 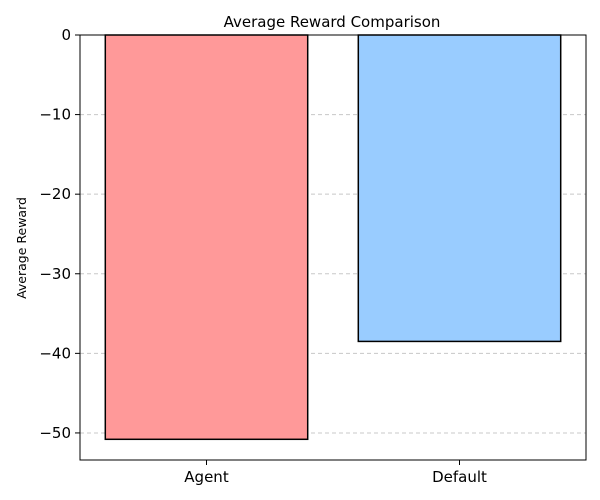 I want to click on x-tick-label: Agent, so click(x=206, y=477).